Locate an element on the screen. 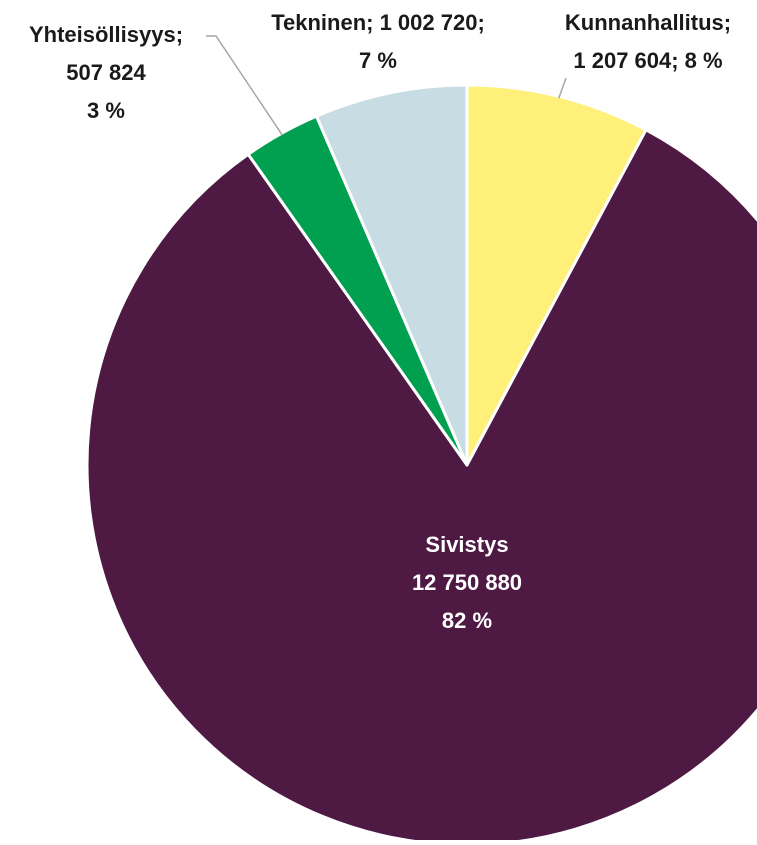 The width and height of the screenshot is (757, 845). leader-lines-layer is located at coordinates (386, 85).